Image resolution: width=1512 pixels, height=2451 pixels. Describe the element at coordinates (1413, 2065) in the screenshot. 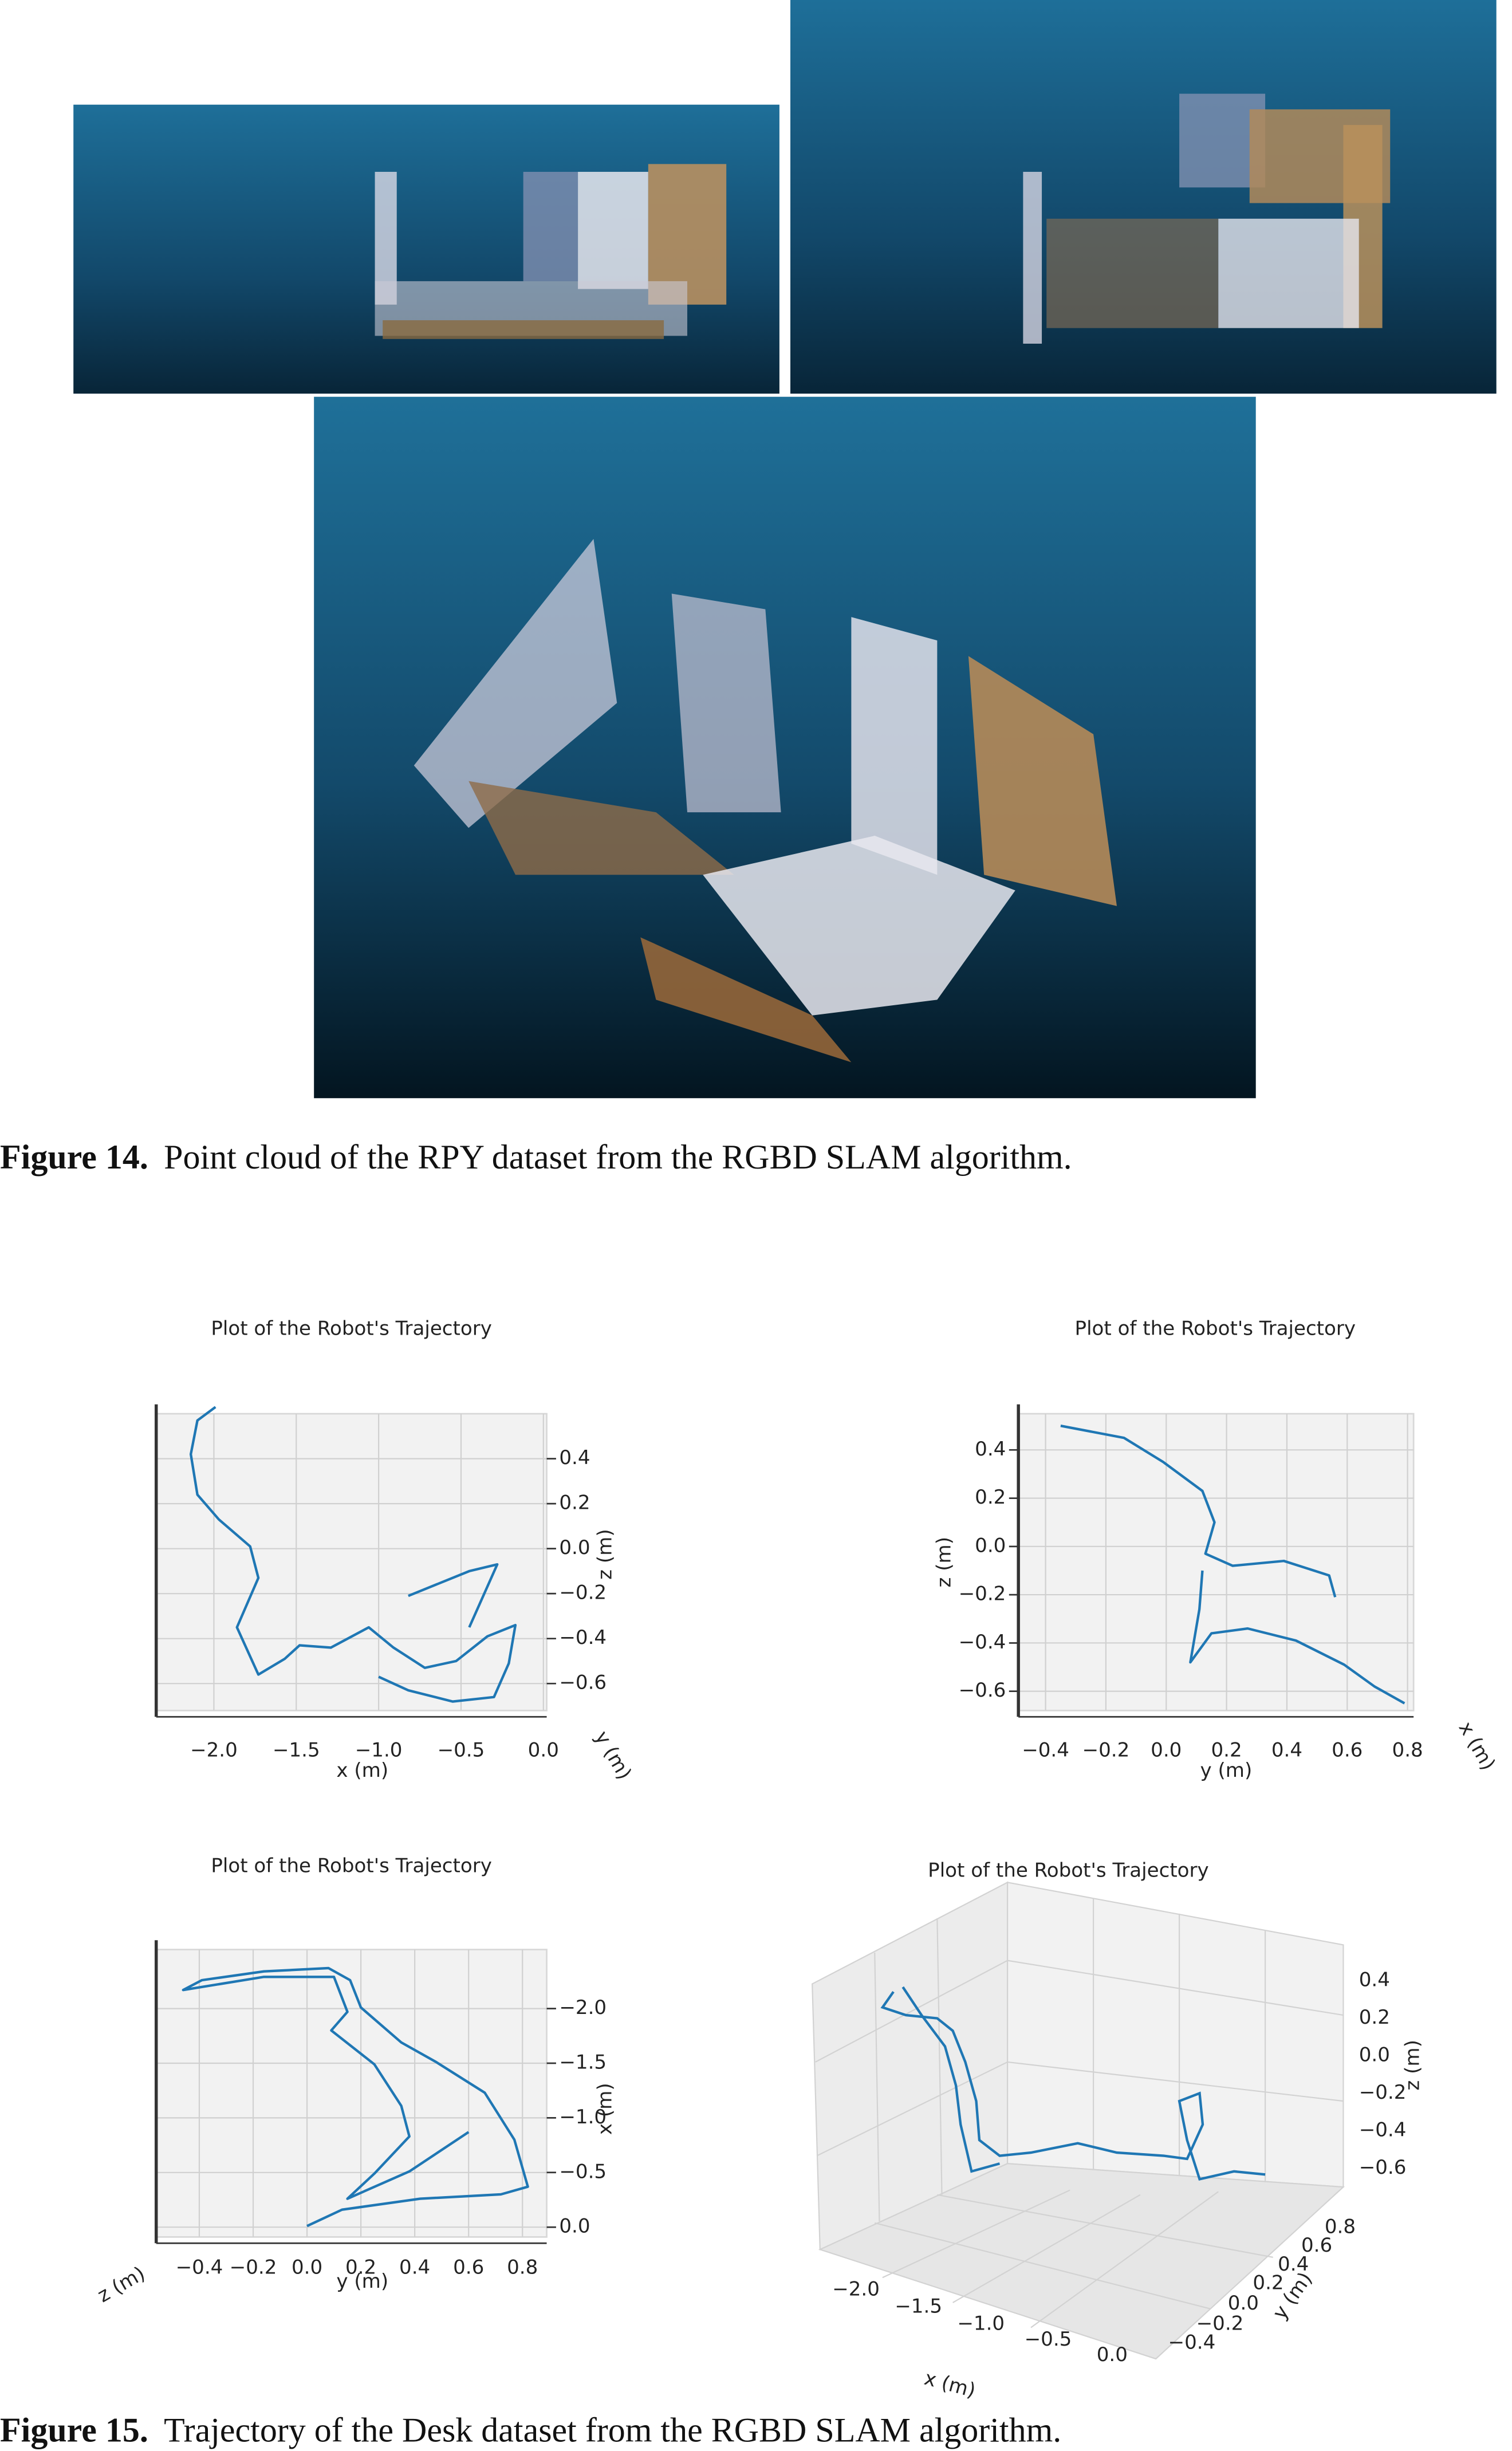

I see `z-axis-label: z (m)` at that location.